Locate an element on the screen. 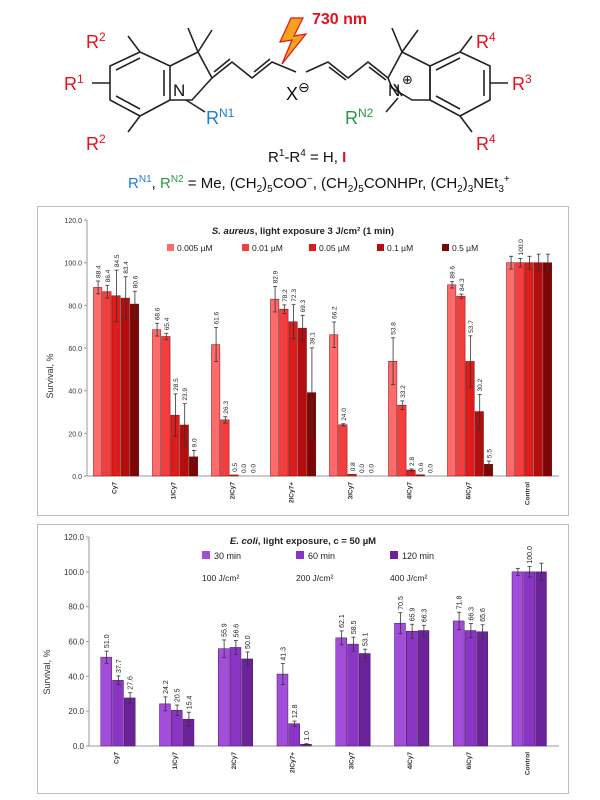 This screenshot has height=800, width=600. data-label: 41.3 is located at coordinates (283, 654).